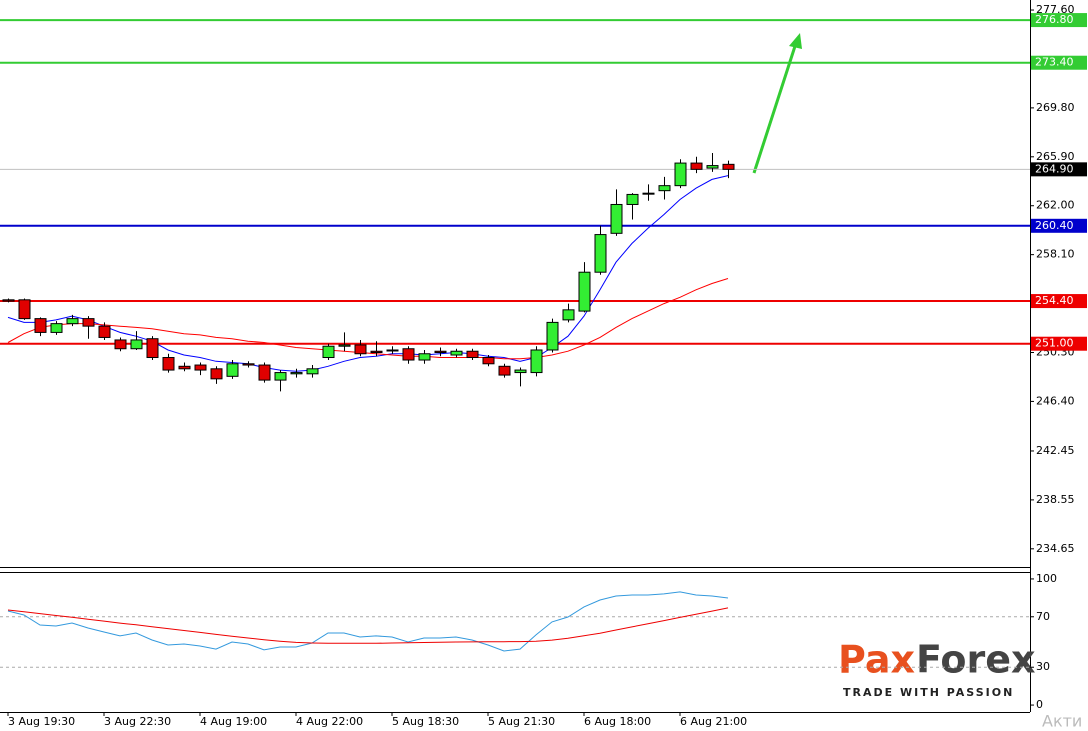 The height and width of the screenshot is (731, 1088). I want to click on x-tick-label: 6 Aug 18:00, so click(617, 721).